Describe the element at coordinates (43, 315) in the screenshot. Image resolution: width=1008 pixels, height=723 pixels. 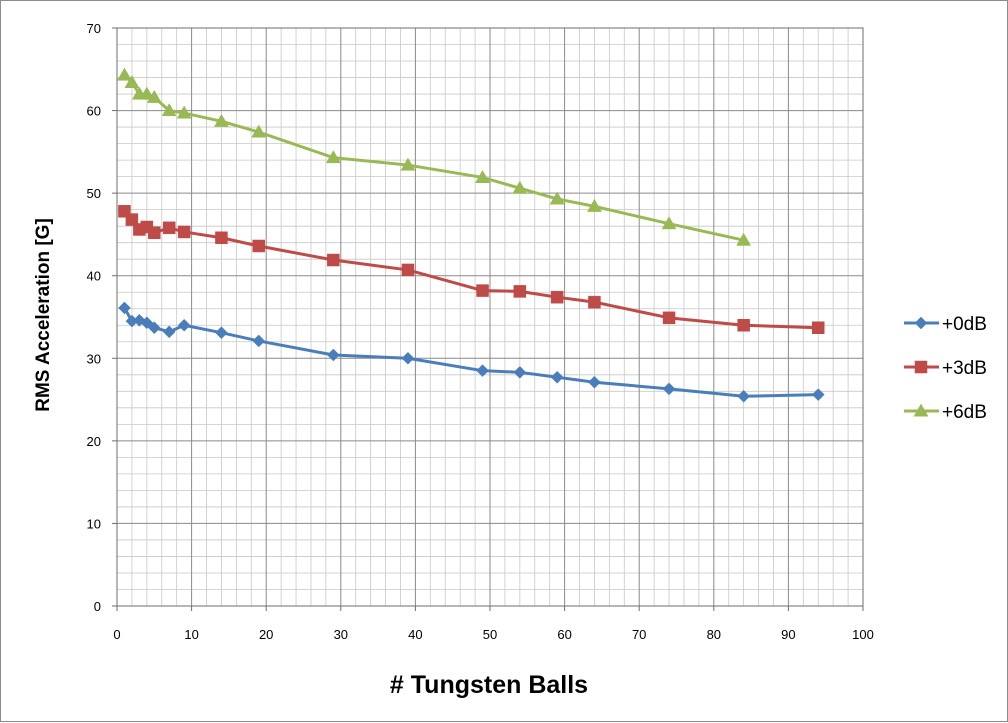
I see `y-axis-title: RMS Acceleration [G]` at that location.